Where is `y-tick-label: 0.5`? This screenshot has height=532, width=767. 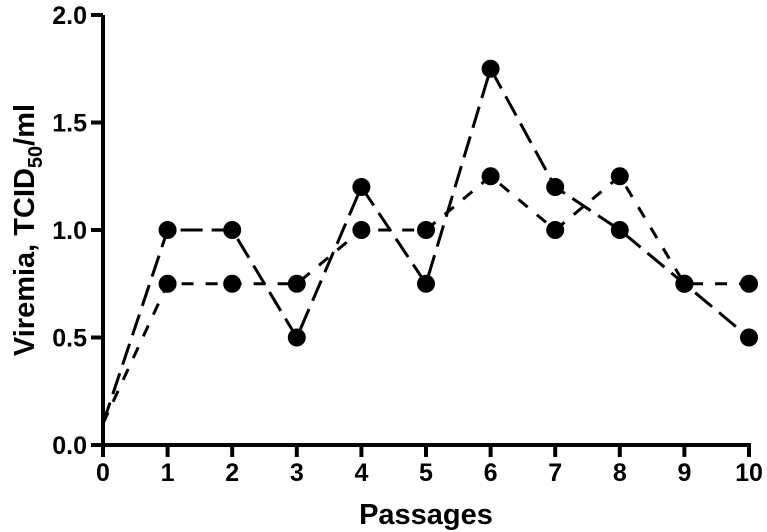 y-tick-label: 0.5 is located at coordinates (69, 339).